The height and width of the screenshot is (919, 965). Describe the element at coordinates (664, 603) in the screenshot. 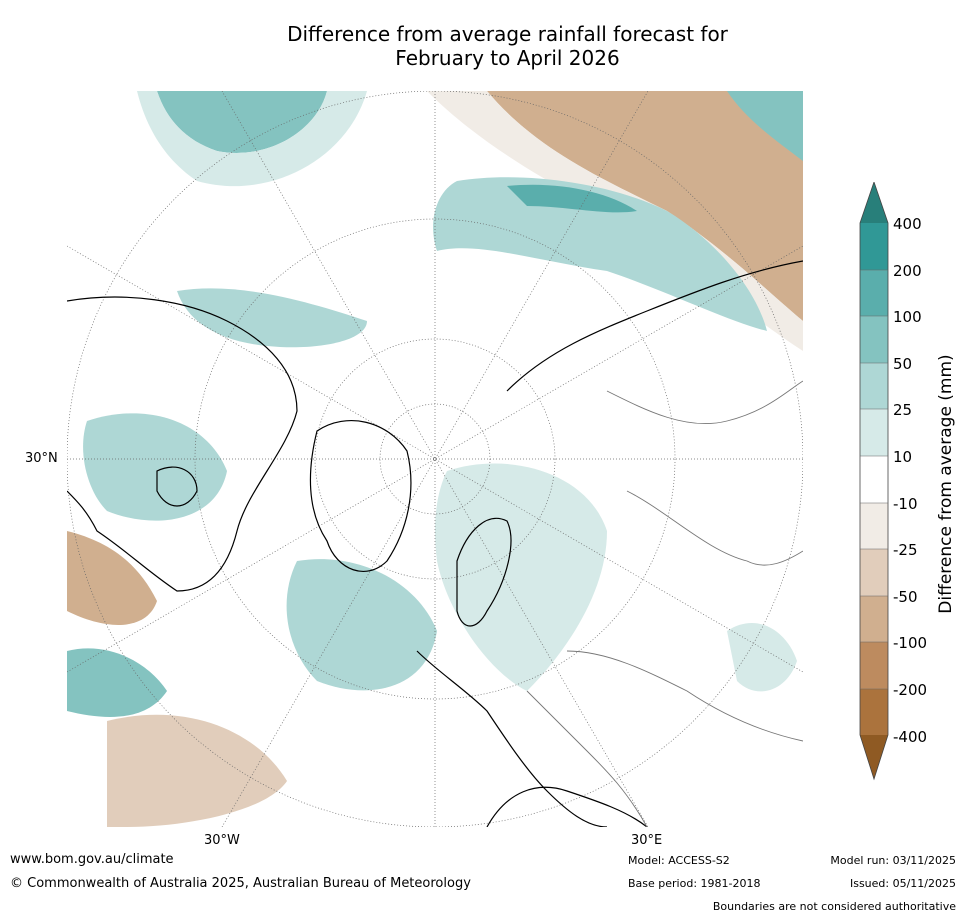

I see `country-borders` at that location.